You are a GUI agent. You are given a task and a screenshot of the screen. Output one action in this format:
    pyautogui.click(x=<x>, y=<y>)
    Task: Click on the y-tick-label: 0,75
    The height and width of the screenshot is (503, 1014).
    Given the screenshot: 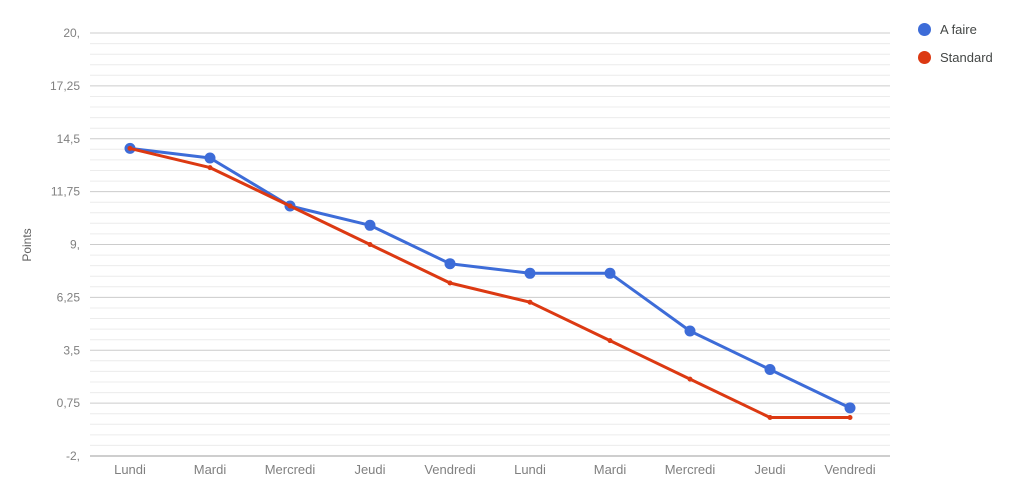 What is the action you would take?
    pyautogui.click(x=69, y=403)
    